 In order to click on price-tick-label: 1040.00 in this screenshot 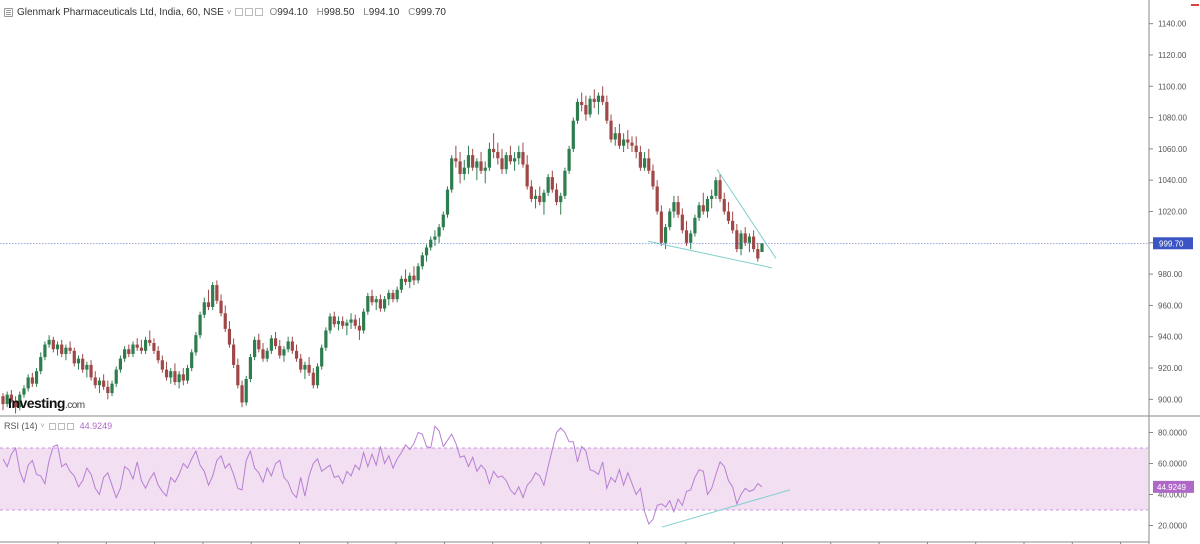, I will do `click(1172, 180)`.